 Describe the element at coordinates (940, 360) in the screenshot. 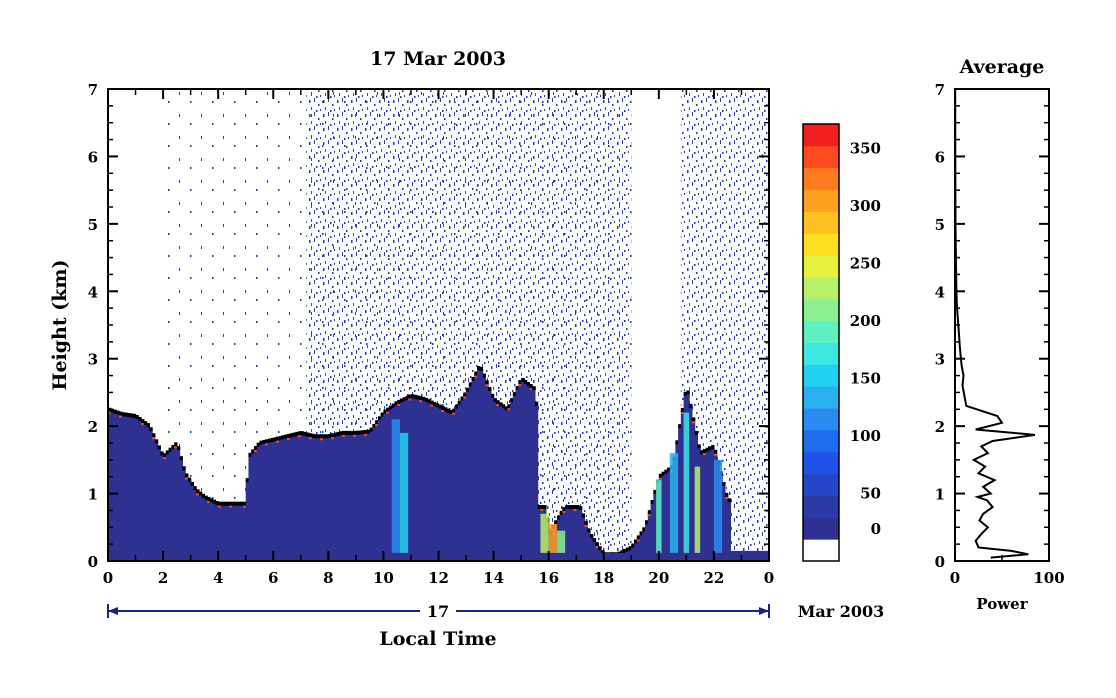

I see `profile-y-tick-label: 3` at that location.